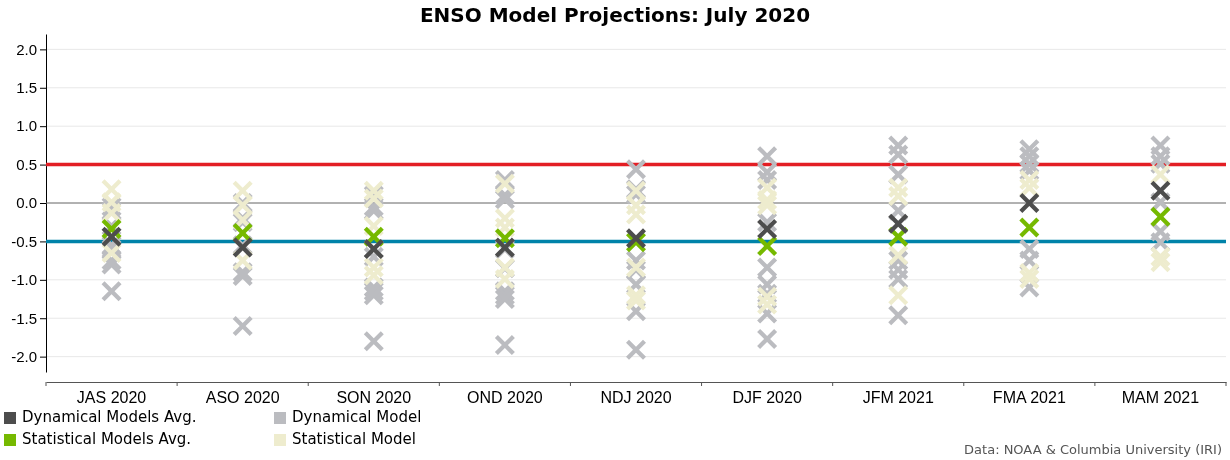 The width and height of the screenshot is (1230, 460). Describe the element at coordinates (357, 417) in the screenshot. I see `legend-label: Dynamical Model` at that location.